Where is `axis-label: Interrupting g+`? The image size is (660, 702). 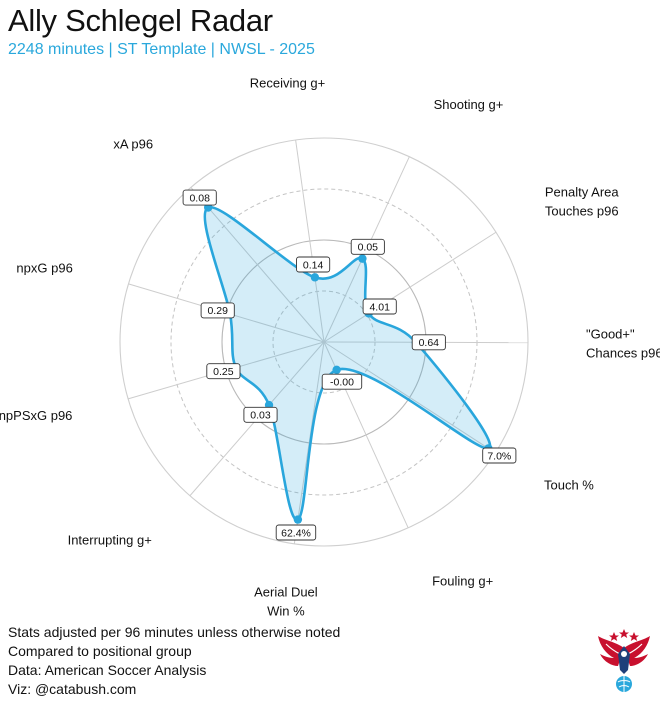 axis-label: Interrupting g+ is located at coordinates (110, 540).